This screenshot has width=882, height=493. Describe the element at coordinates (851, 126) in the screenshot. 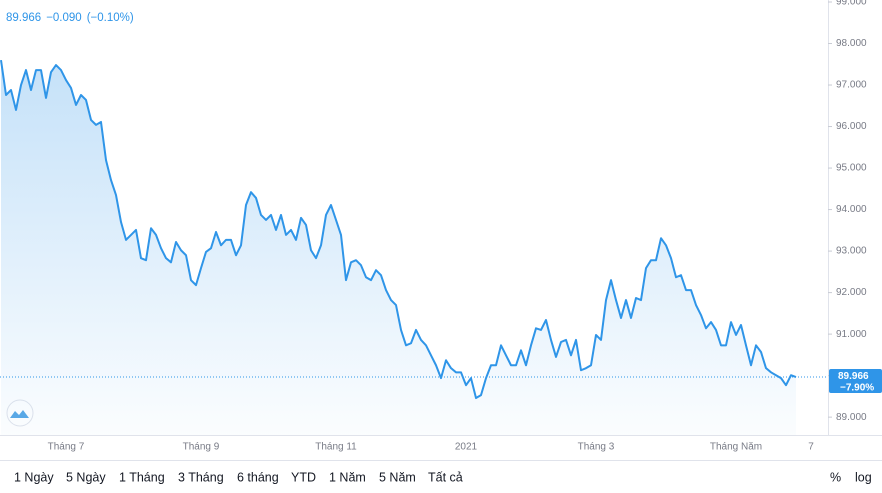

I see `y-tick-label: 96.000` at that location.